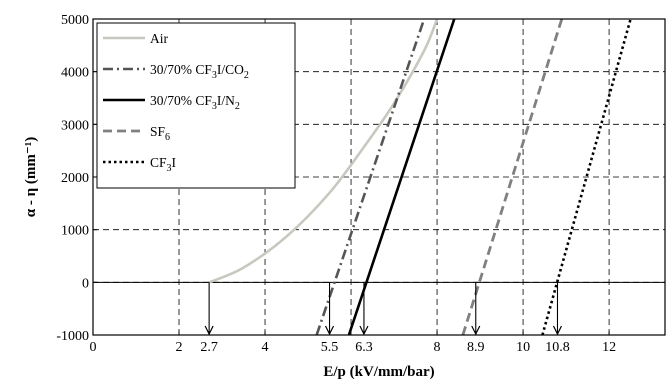  I want to click on x-tick-label: 8, so click(437, 347).